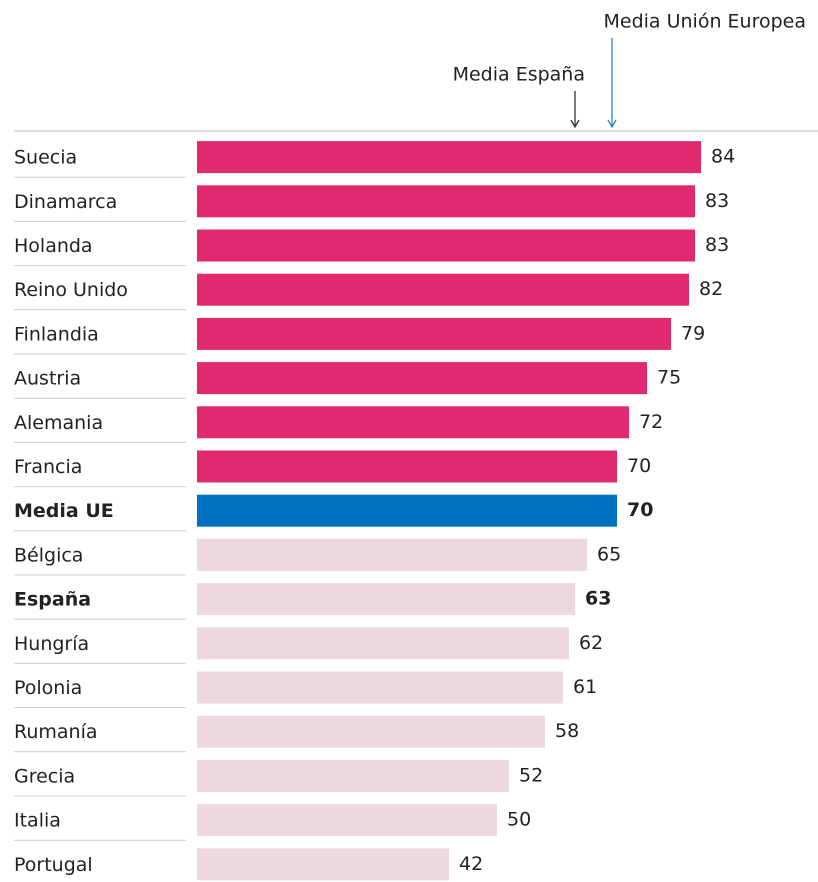  Describe the element at coordinates (531, 775) in the screenshot. I see `value-label: 52` at that location.